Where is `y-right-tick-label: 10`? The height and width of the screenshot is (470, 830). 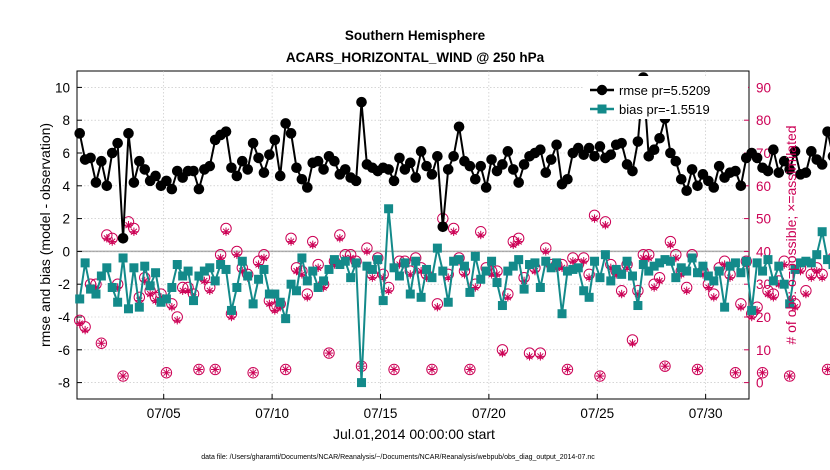
y-right-tick-label: 10 is located at coordinates (763, 350).